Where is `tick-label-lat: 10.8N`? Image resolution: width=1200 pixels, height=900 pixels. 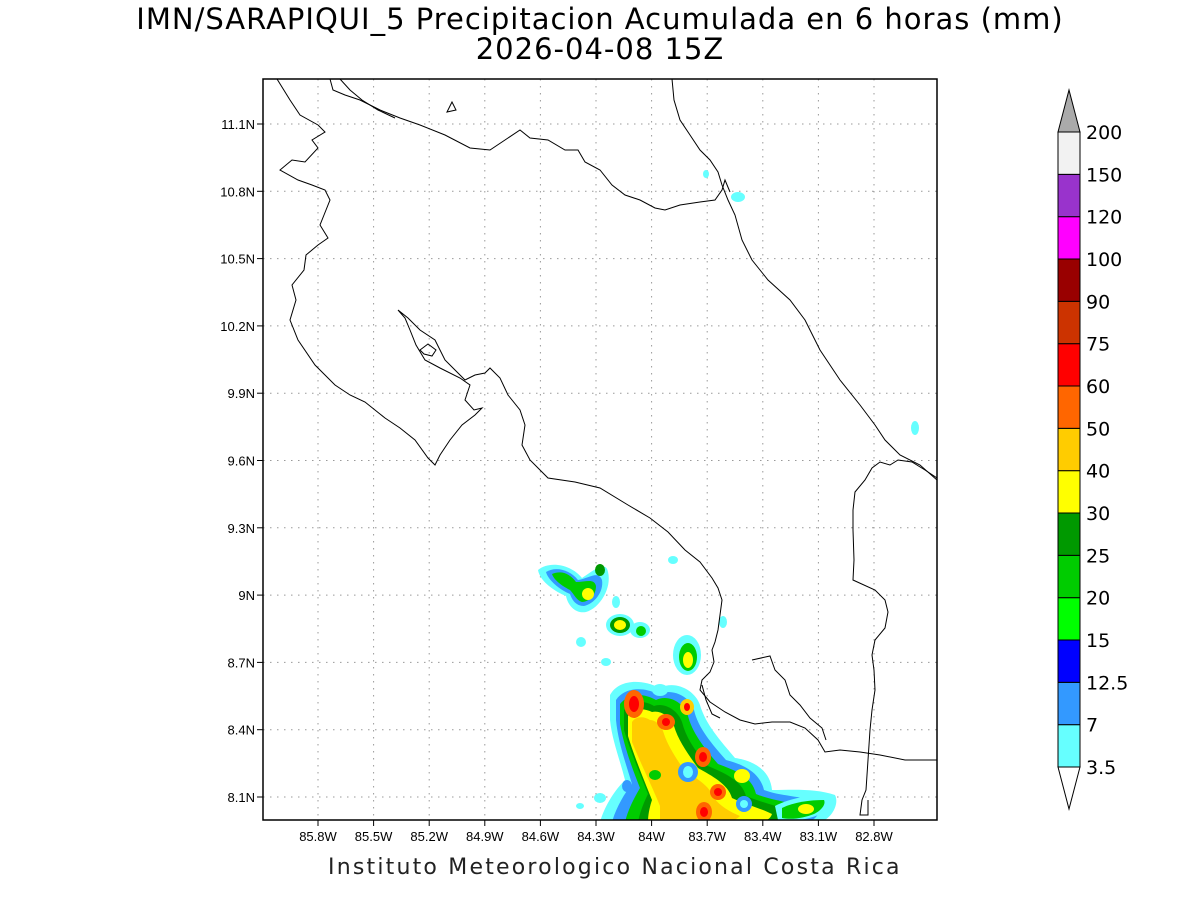
tick-label-lat: 10.8N is located at coordinates (237, 191).